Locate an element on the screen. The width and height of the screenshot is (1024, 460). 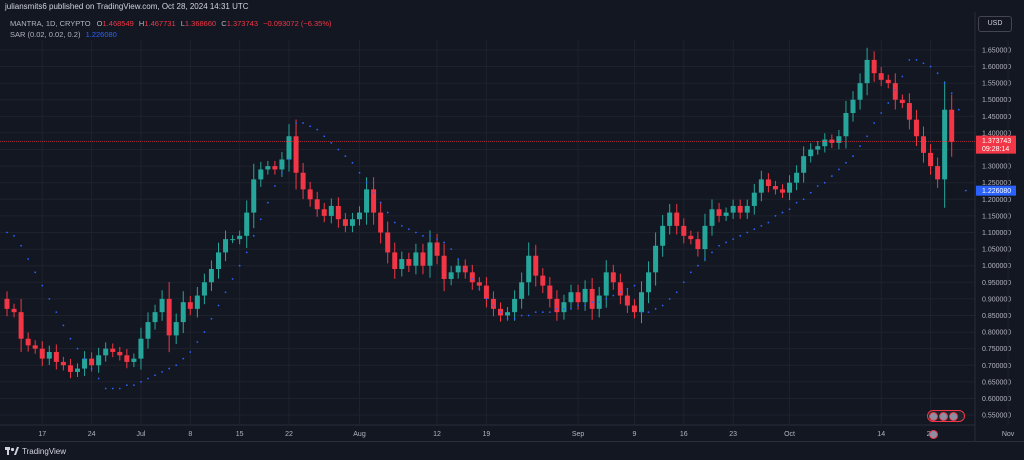
tradingview-logo: TradingView is located at coordinates (35, 451).